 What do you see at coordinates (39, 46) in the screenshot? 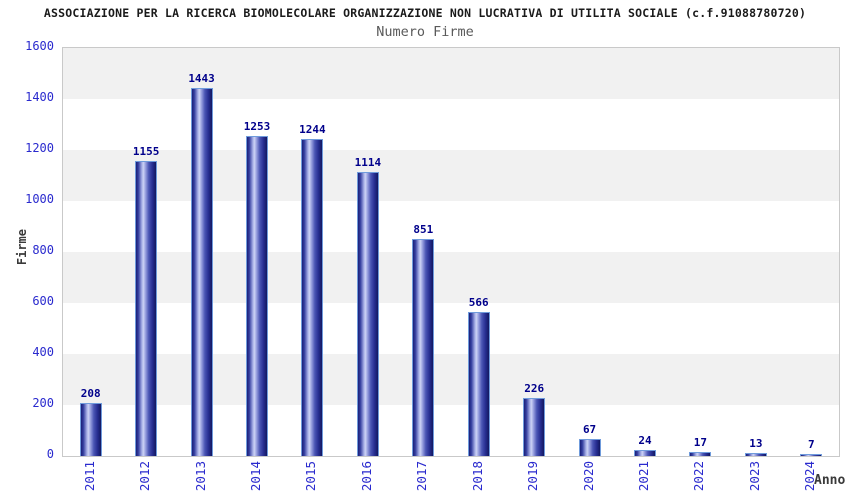
I see `y-tick-1600: 1600` at bounding box center [39, 46].